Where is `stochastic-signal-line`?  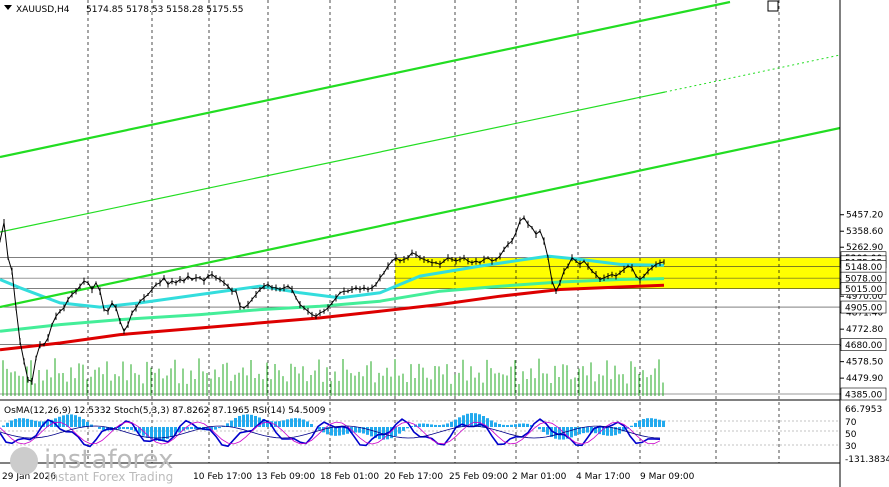
stochastic-signal-line is located at coordinates (330, 433).